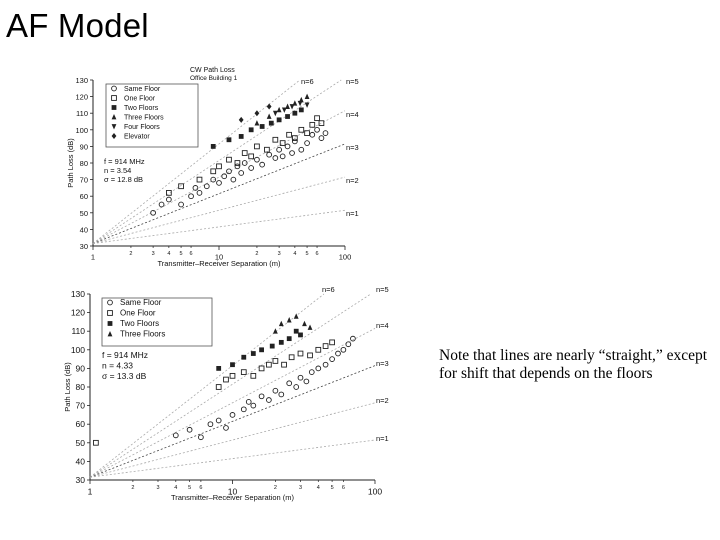 The height and width of the screenshot is (540, 720). I want to click on y-tick-label: 130, so click(78, 294).